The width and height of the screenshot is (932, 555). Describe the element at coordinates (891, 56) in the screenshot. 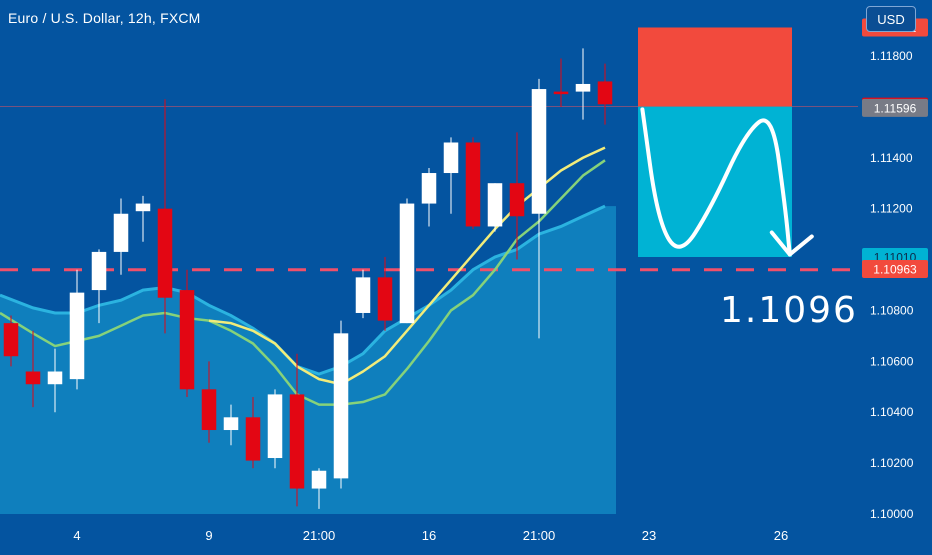

I see `y-tick-label: 1.11800` at that location.